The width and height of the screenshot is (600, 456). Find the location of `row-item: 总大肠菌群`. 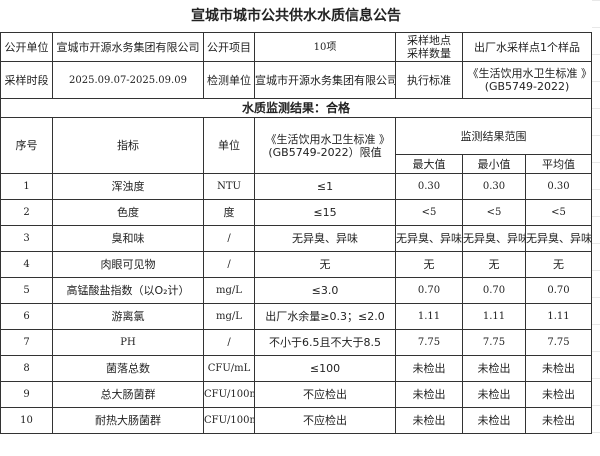

row-item: 总大肠菌群 is located at coordinates (128, 394).